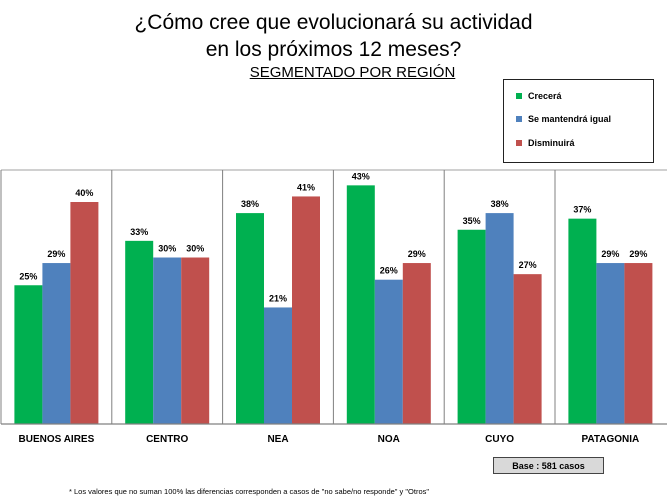  What do you see at coordinates (528, 265) in the screenshot?
I see `data-label-disminuira-4: 27%` at bounding box center [528, 265].